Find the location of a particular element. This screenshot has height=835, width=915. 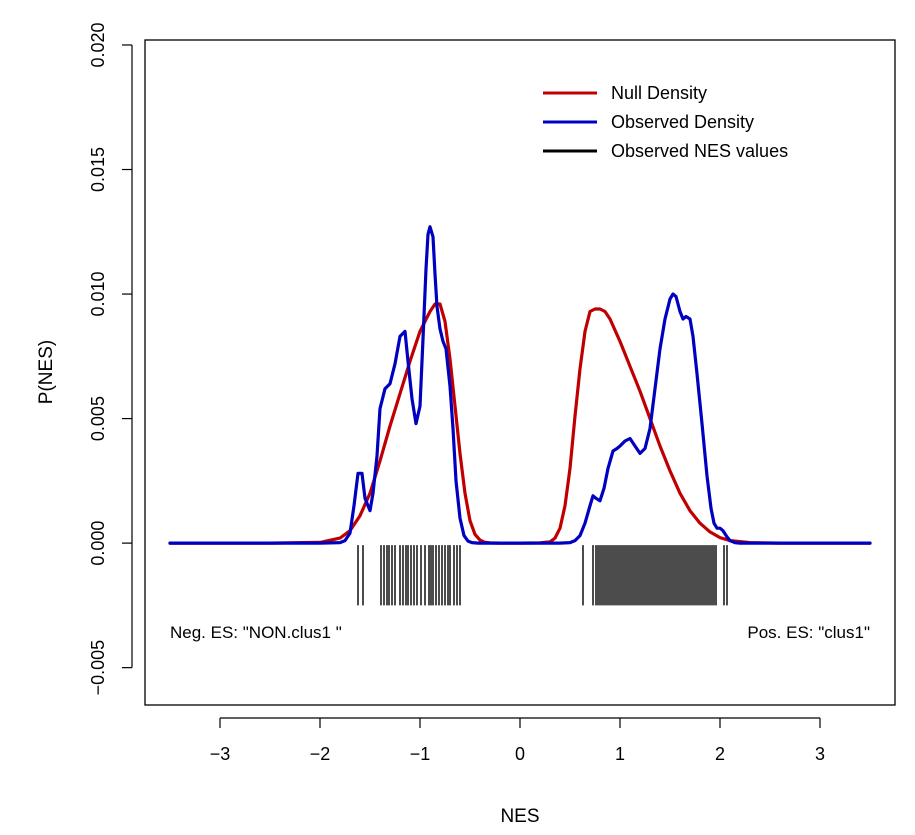

x-tick-label: 1 is located at coordinates (620, 754).